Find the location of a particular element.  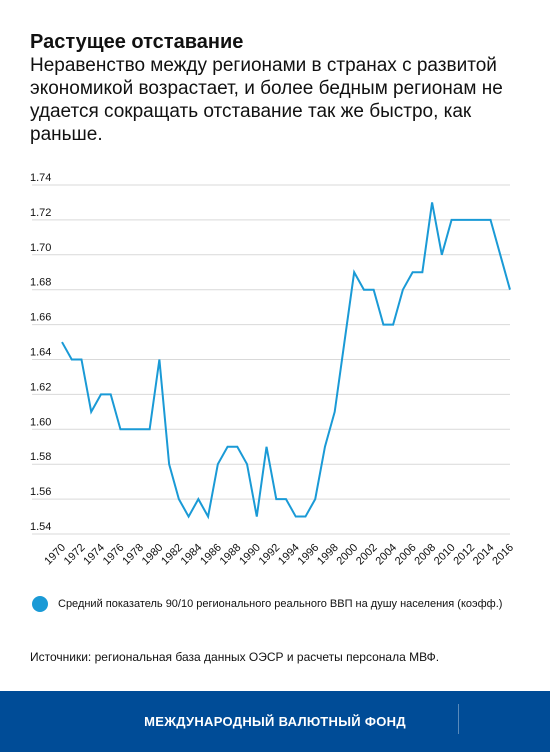

legend-marker-icon is located at coordinates (40, 604).